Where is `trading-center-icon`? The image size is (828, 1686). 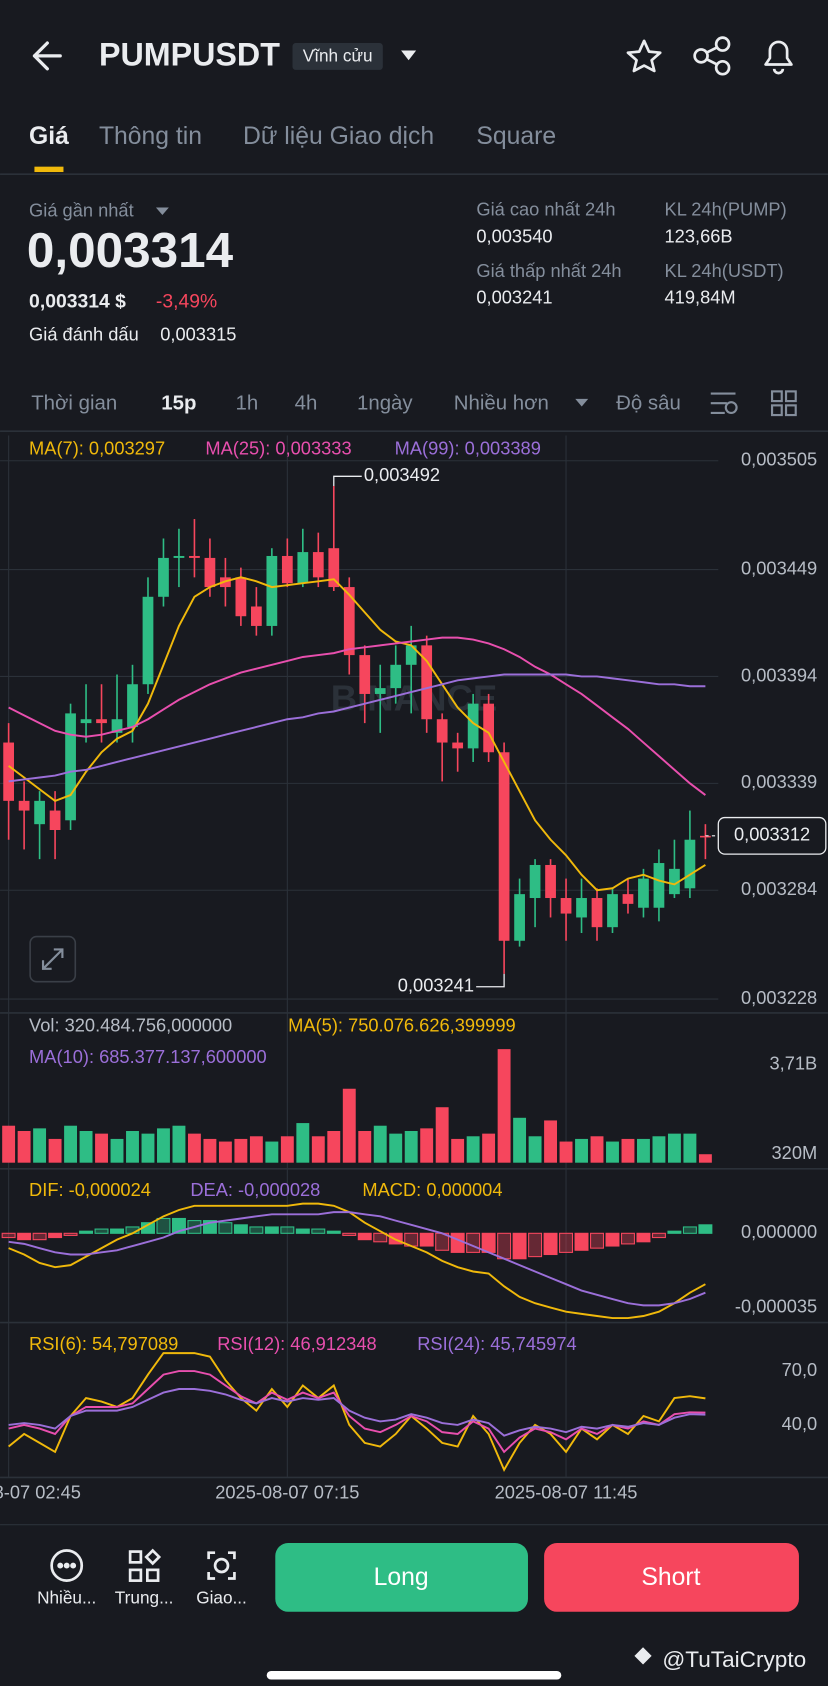 trading-center-icon is located at coordinates (145, 1565).